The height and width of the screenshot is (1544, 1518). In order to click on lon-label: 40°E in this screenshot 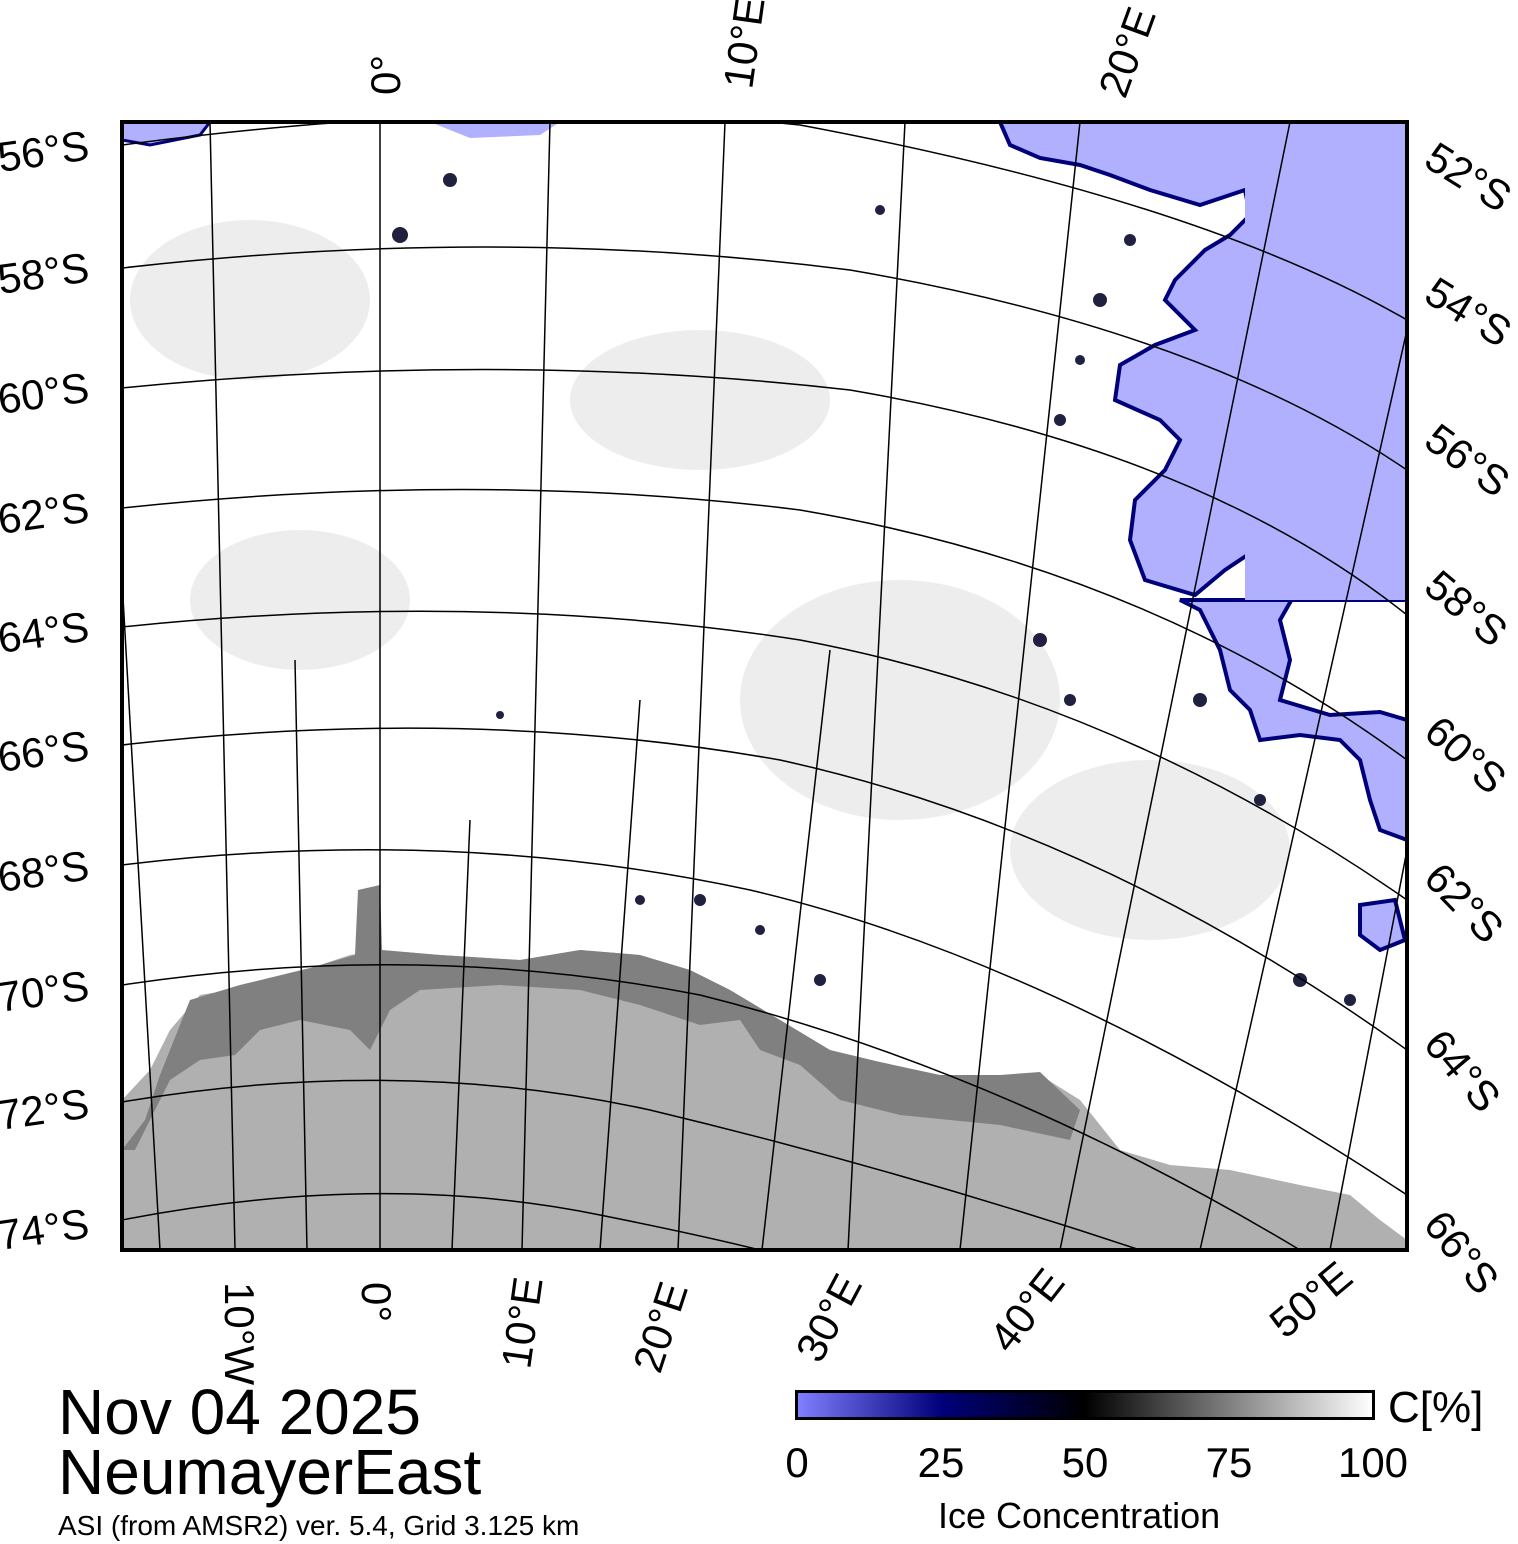, I will do `click(1026, 1309)`.